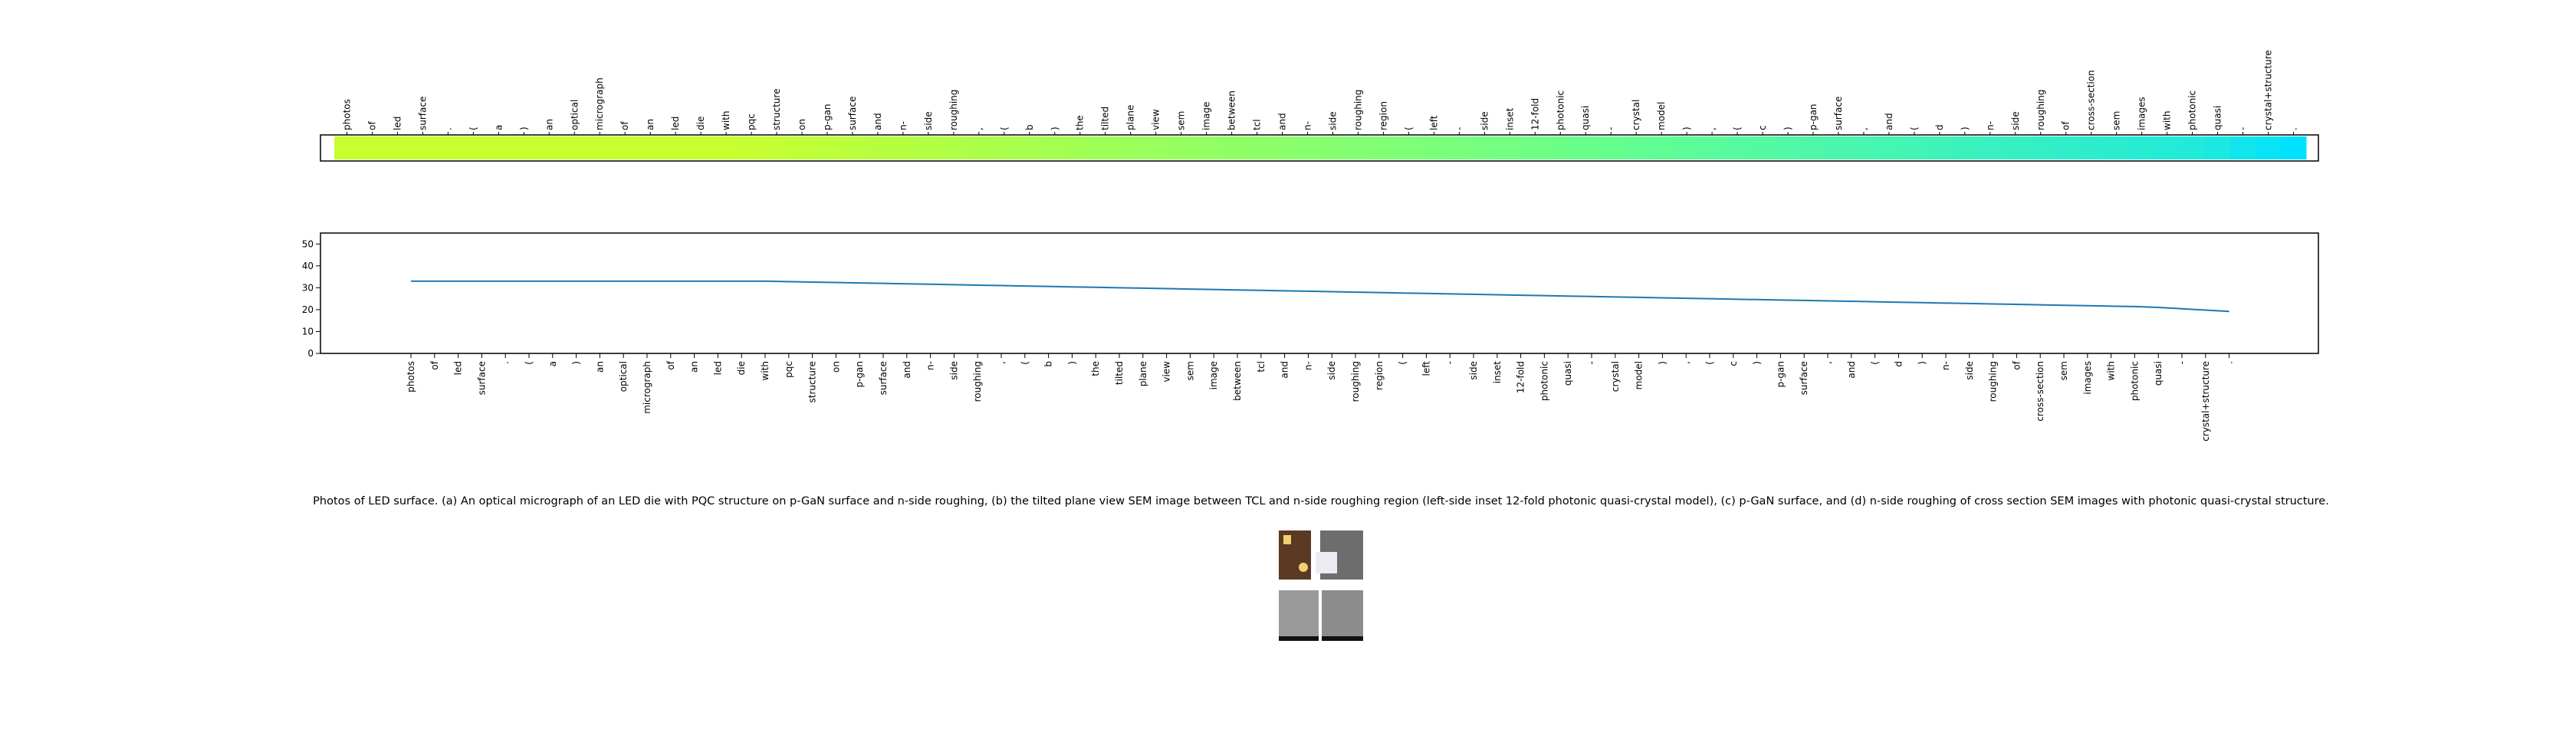 This screenshot has width=2576, height=739. Describe the element at coordinates (308, 266) in the screenshot. I see `y-tick-label: 40` at that location.